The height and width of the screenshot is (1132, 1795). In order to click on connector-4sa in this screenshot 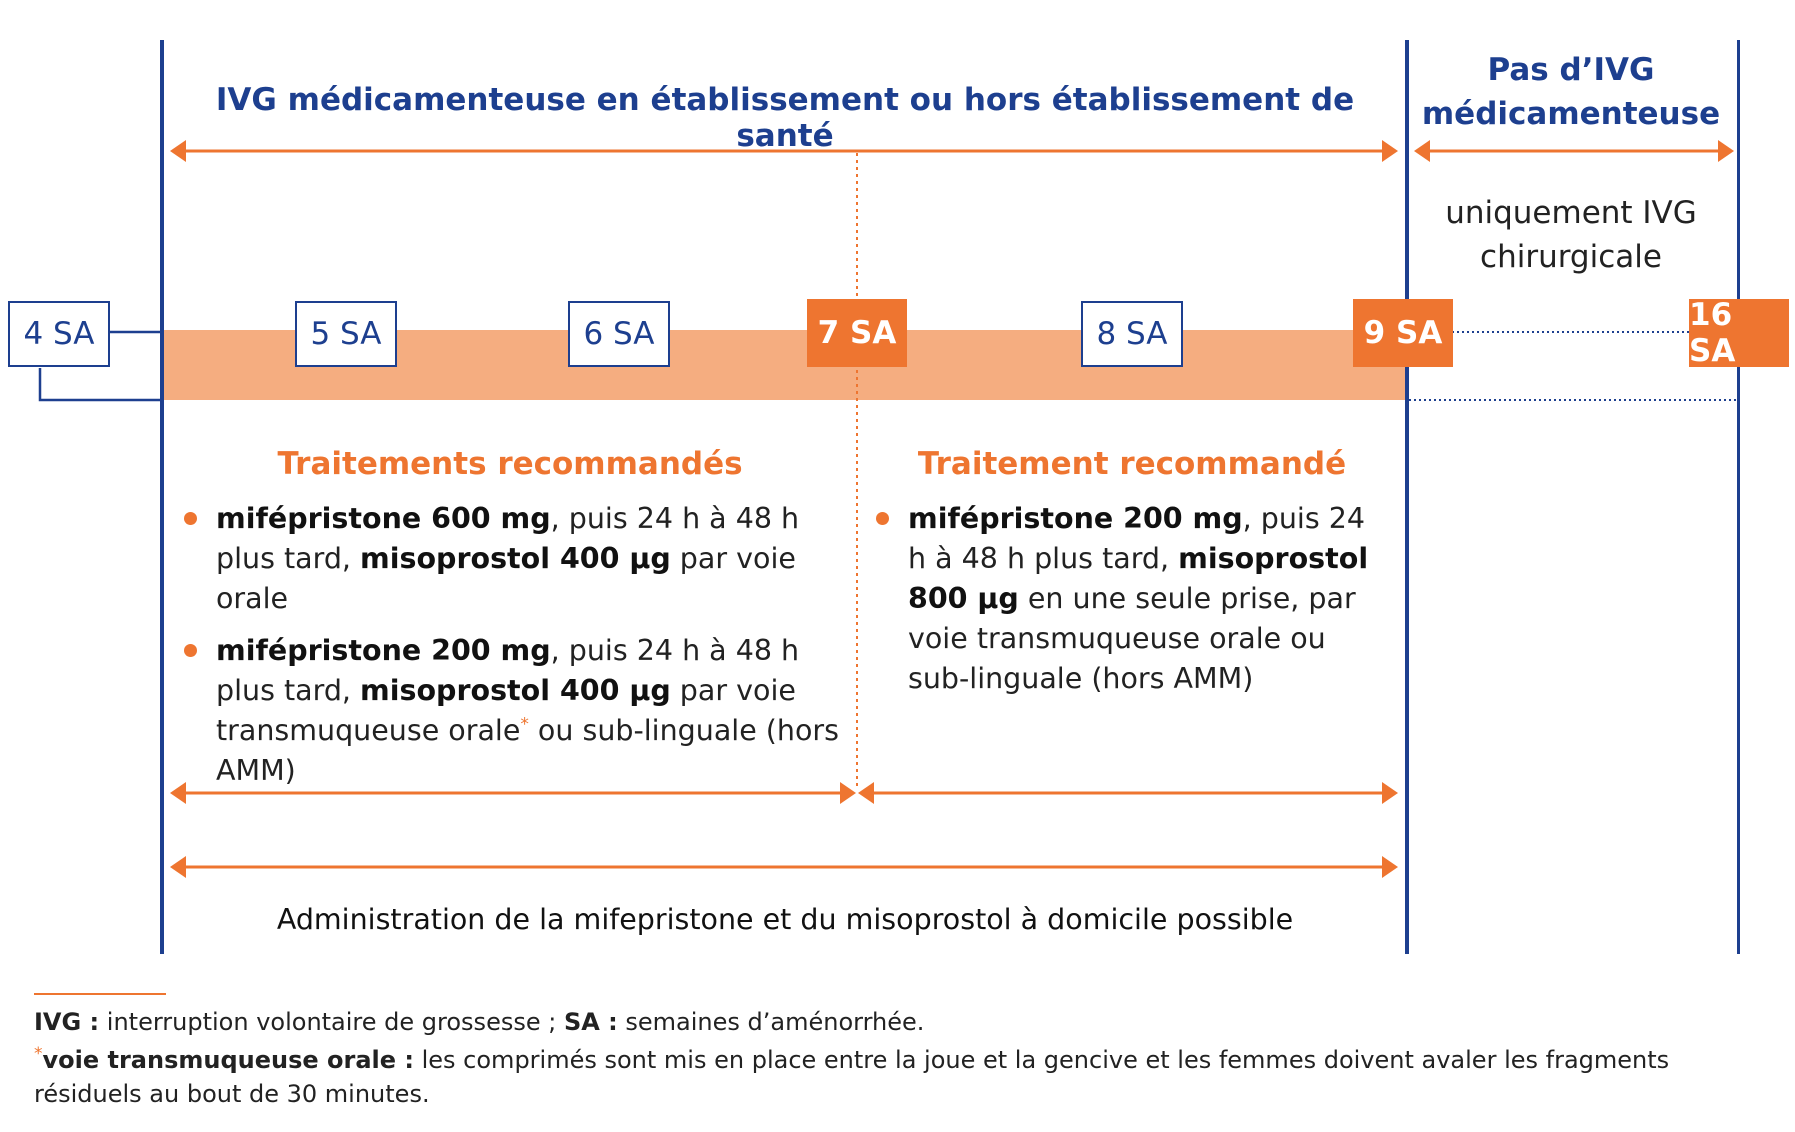, I will do `click(100, 366)`.